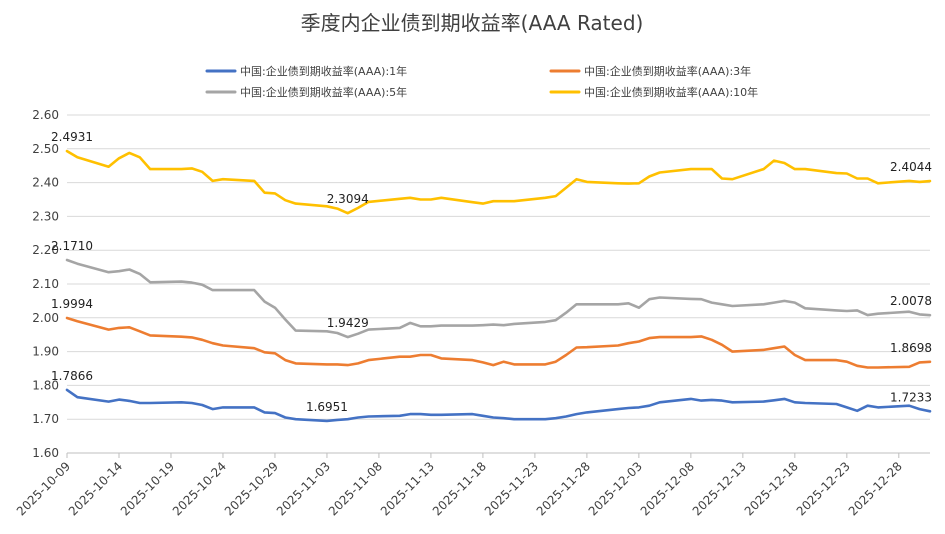  What do you see at coordinates (43, 488) in the screenshot?
I see `x-tick-label: 2025-10-09` at bounding box center [43, 488].